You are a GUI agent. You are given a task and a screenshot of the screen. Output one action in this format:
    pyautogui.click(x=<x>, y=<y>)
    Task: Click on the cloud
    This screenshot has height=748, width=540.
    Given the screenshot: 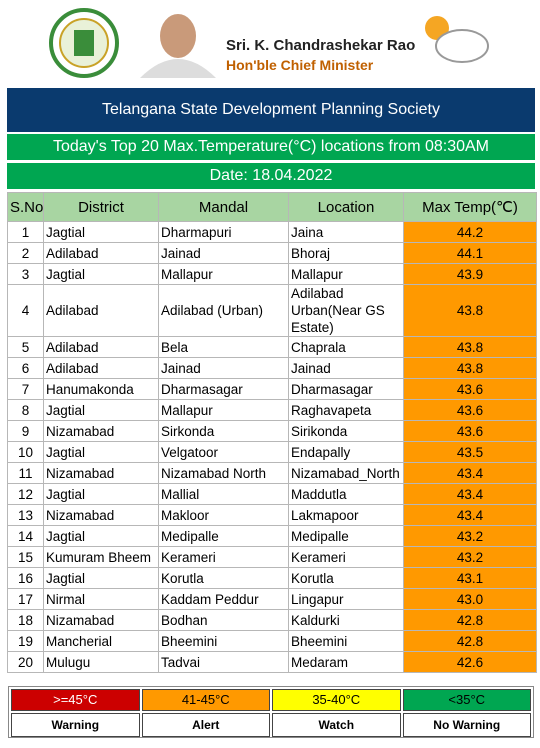 What is the action you would take?
    pyautogui.click(x=462, y=46)
    